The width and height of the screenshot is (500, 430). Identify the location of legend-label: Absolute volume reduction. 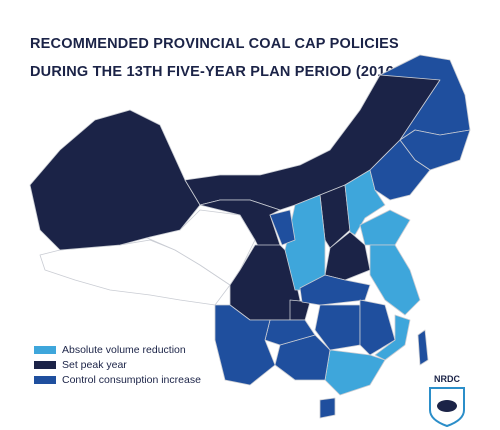
(124, 350).